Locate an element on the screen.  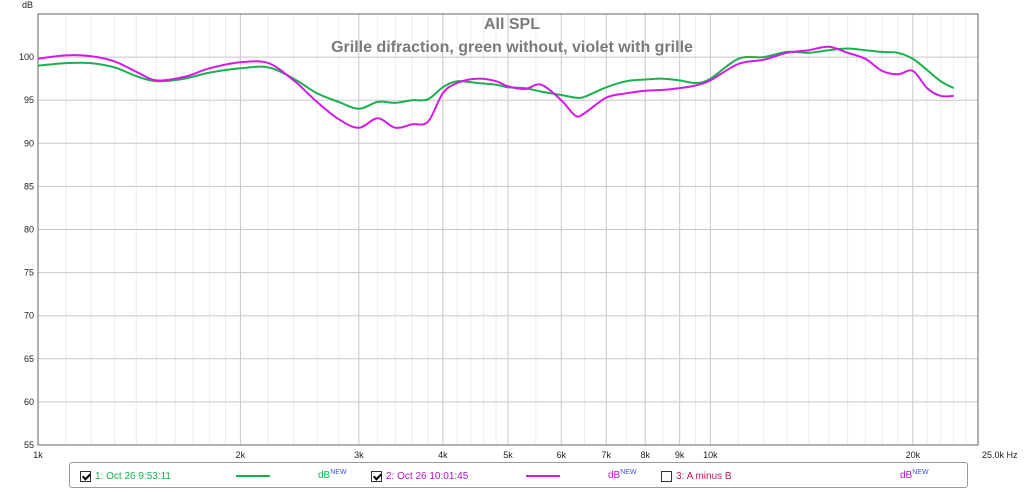
legend-unit-2: dBNEW is located at coordinates (622, 475).